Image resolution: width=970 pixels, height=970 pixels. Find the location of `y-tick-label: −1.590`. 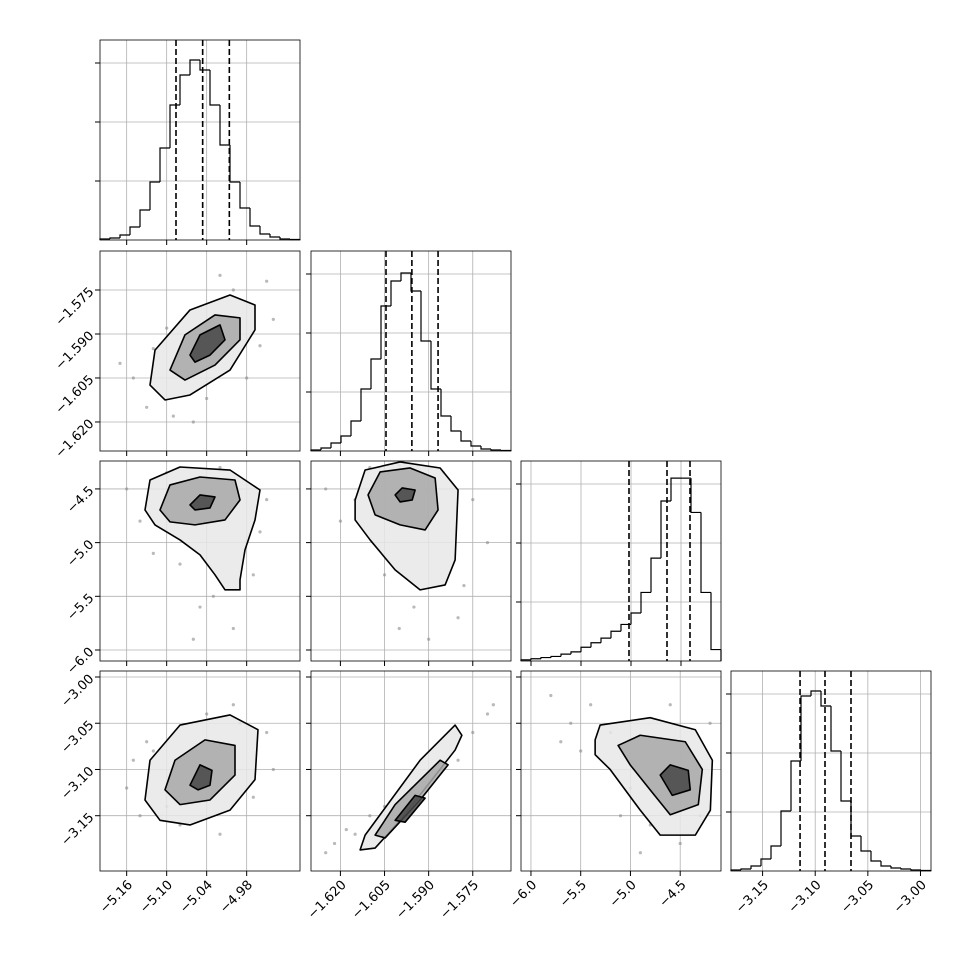

y-tick-label: −1.590 is located at coordinates (75, 351).